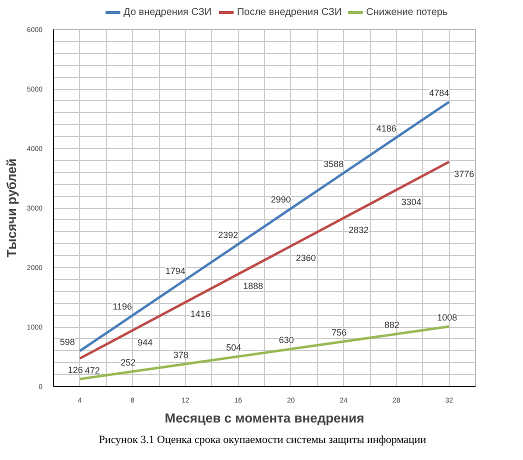 This screenshot has height=460, width=523. I want to click on text: Рисунок 3.1 Оценка срока окупаемости системы защиты информации, so click(262, 440).